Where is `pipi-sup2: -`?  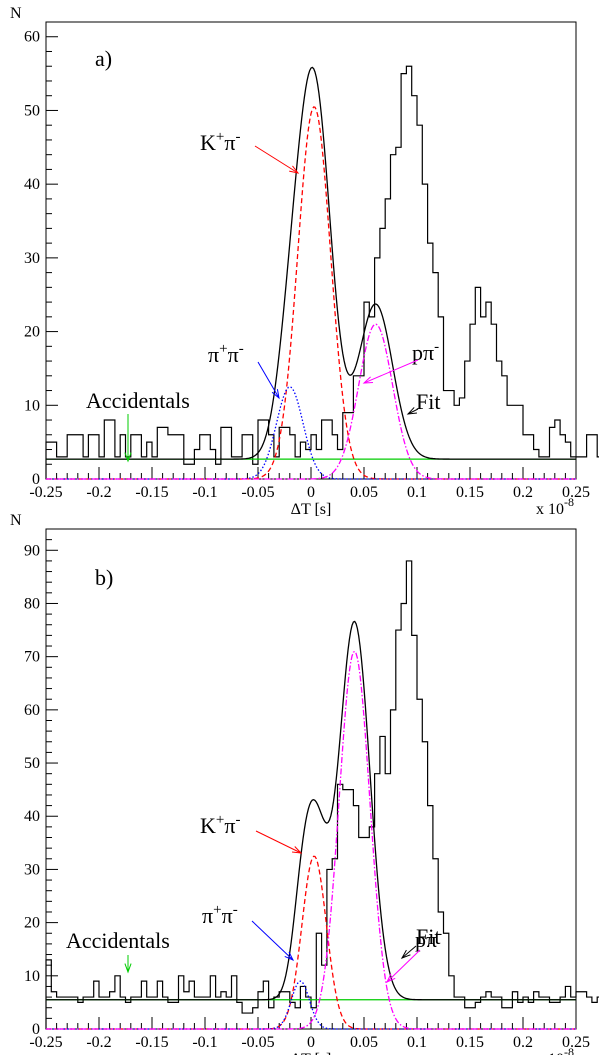 pipi-sup2: - is located at coordinates (241, 349).